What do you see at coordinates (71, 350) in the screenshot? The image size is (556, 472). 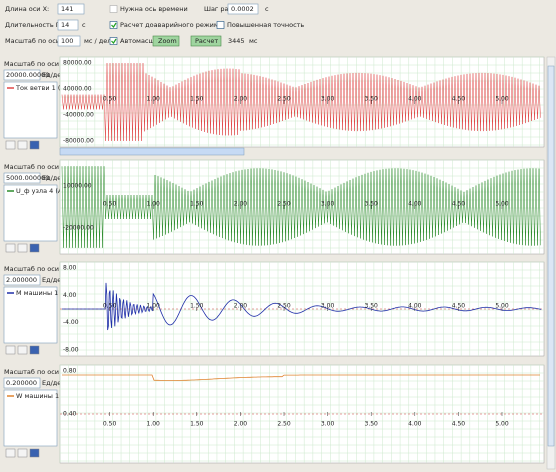 I see `y-label: -8.00` at bounding box center [71, 350].